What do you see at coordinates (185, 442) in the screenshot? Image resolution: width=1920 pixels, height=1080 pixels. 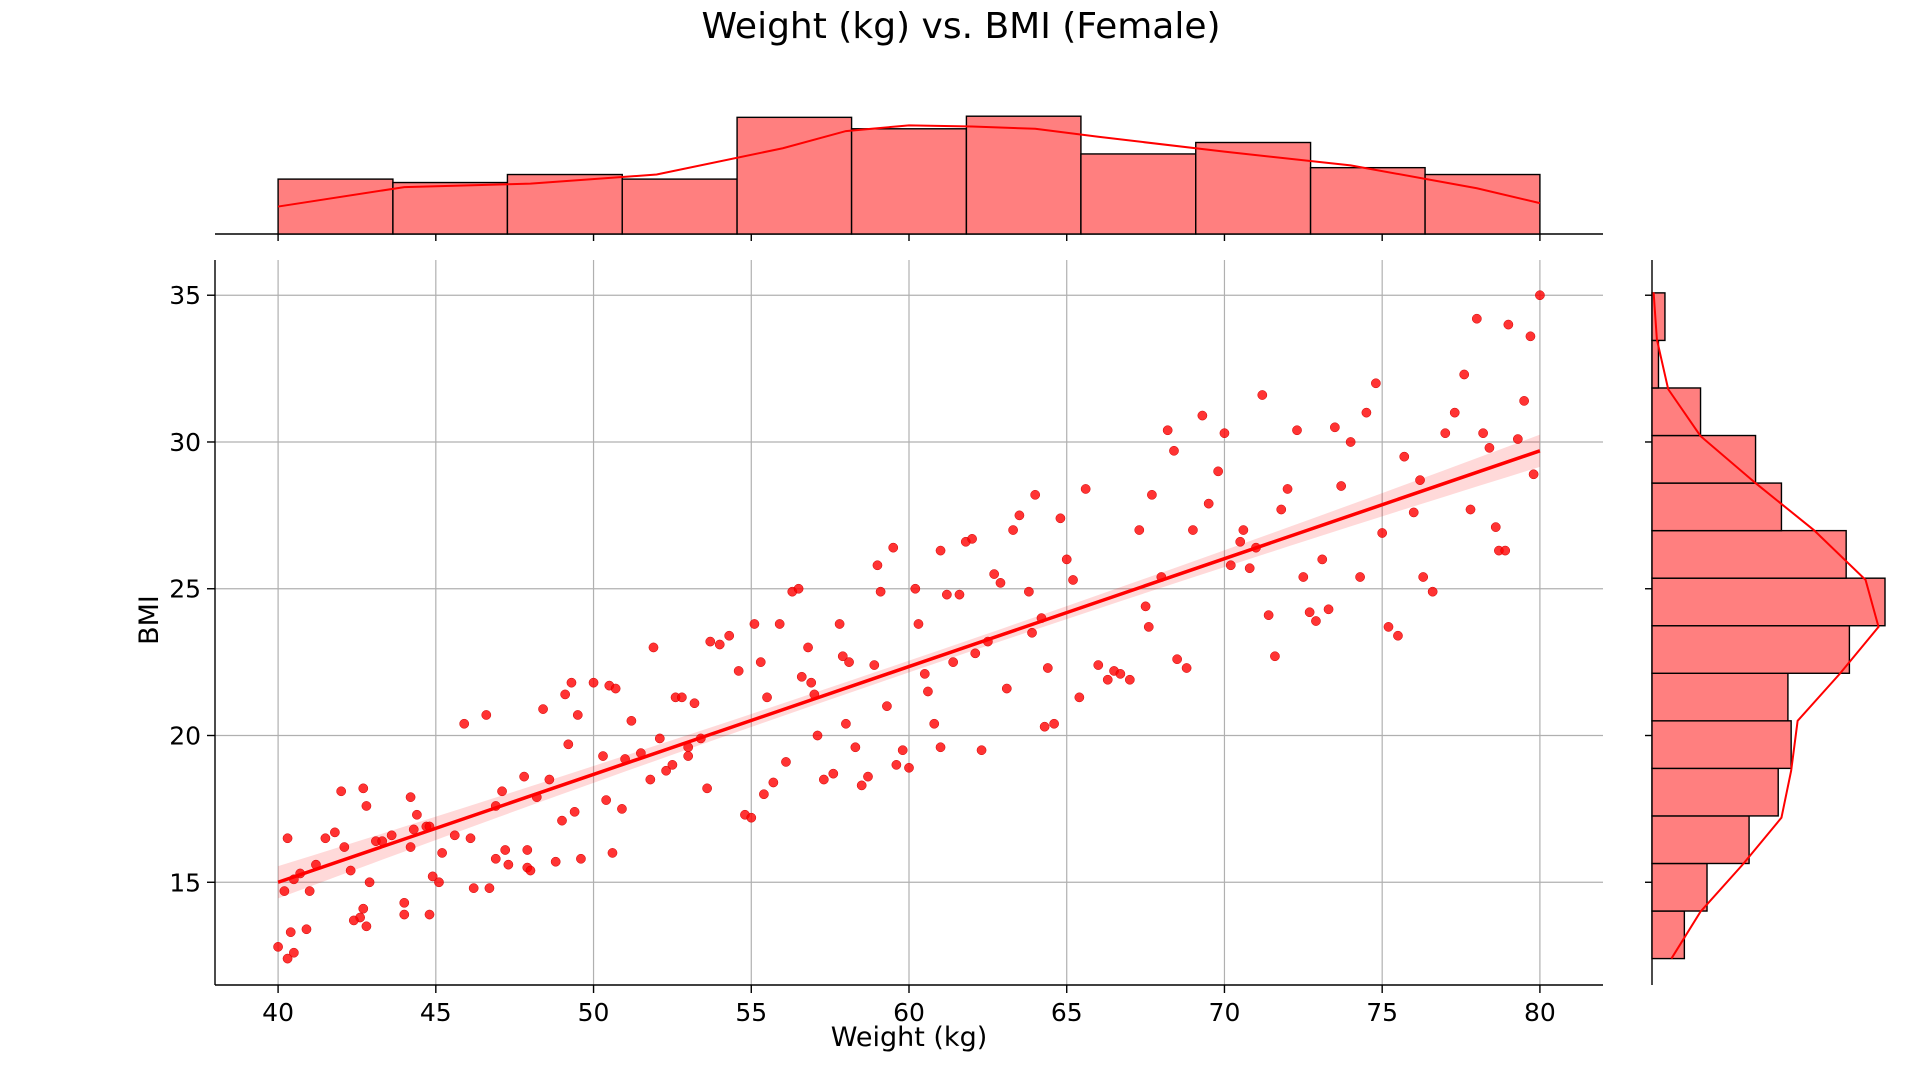 I see `y-tick-label: 30` at bounding box center [185, 442].